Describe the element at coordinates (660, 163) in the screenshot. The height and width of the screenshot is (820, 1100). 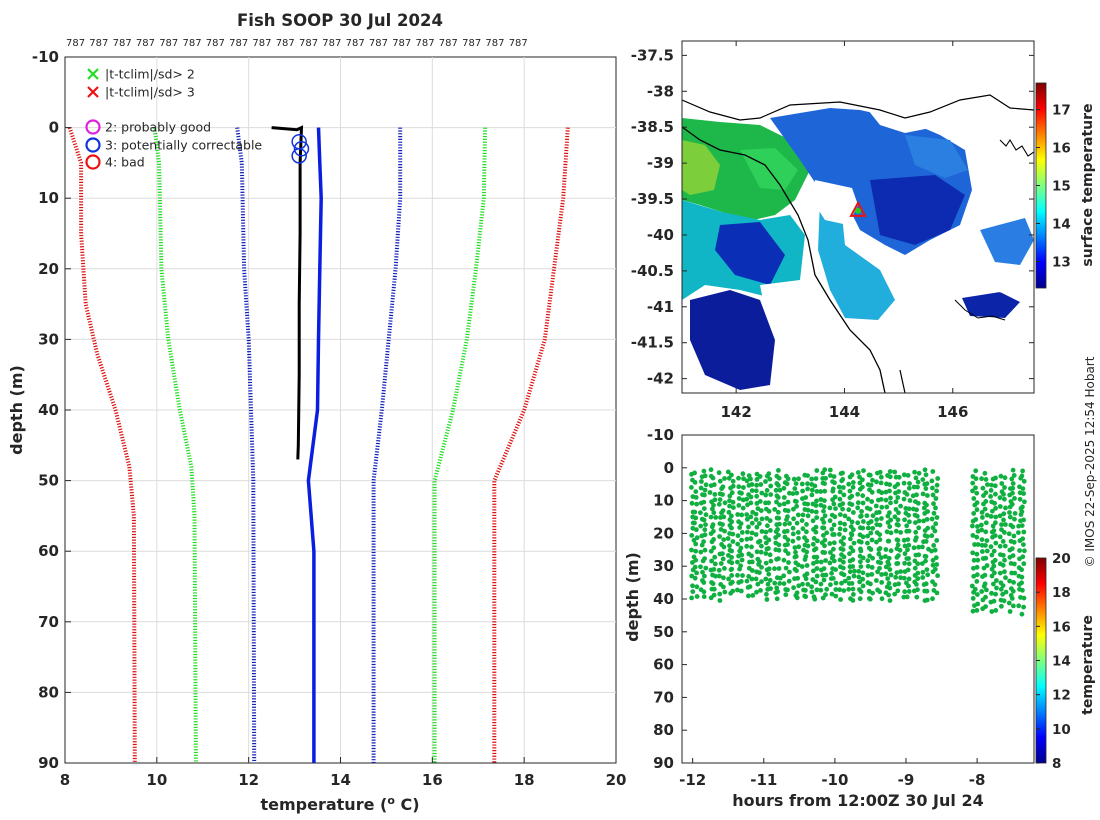
I see `map-ytick-label: -39` at that location.